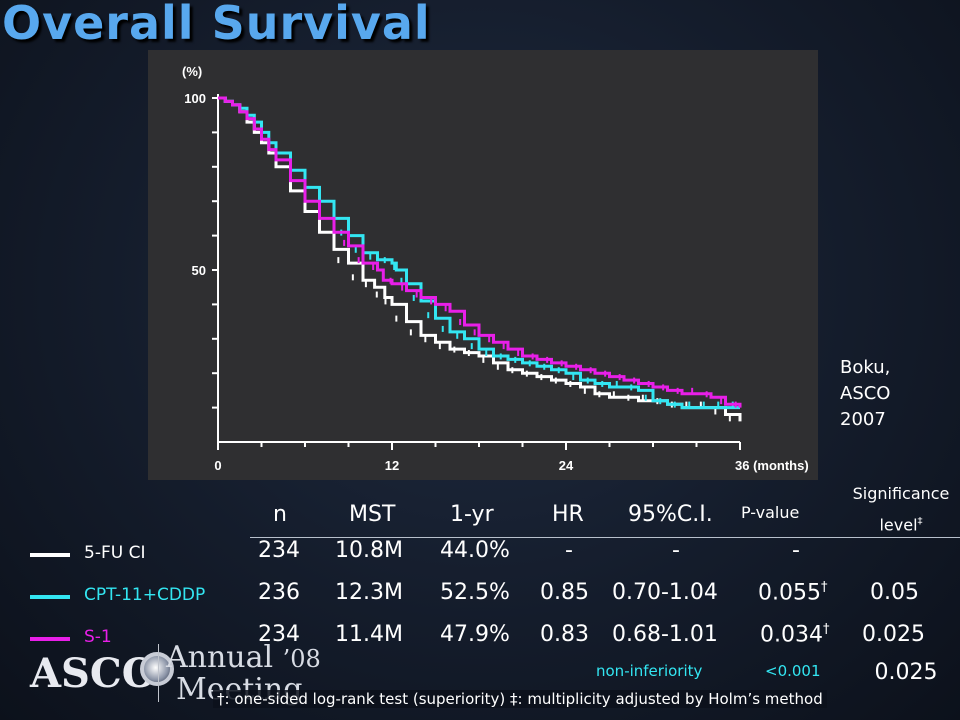  What do you see at coordinates (115, 553) in the screenshot?
I see `group-label: 5-FU CI` at bounding box center [115, 553].